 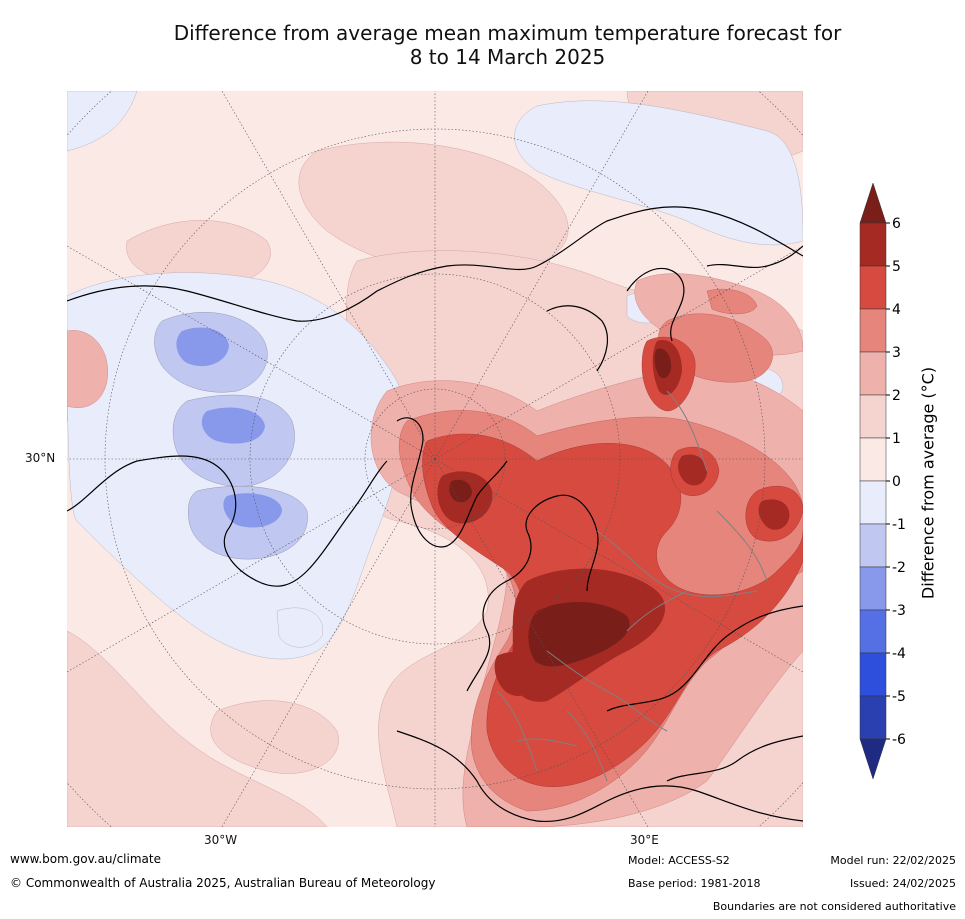 What do you see at coordinates (896, 439) in the screenshot?
I see `colorbar-tick-label: 1` at bounding box center [896, 439].